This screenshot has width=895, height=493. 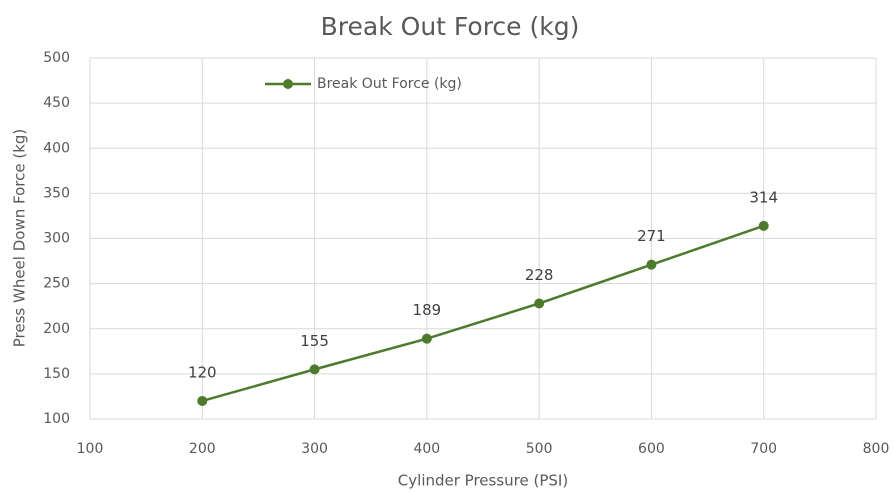 I want to click on y-axis-label: Press Wheel Down Force (kg), so click(x=20, y=238).